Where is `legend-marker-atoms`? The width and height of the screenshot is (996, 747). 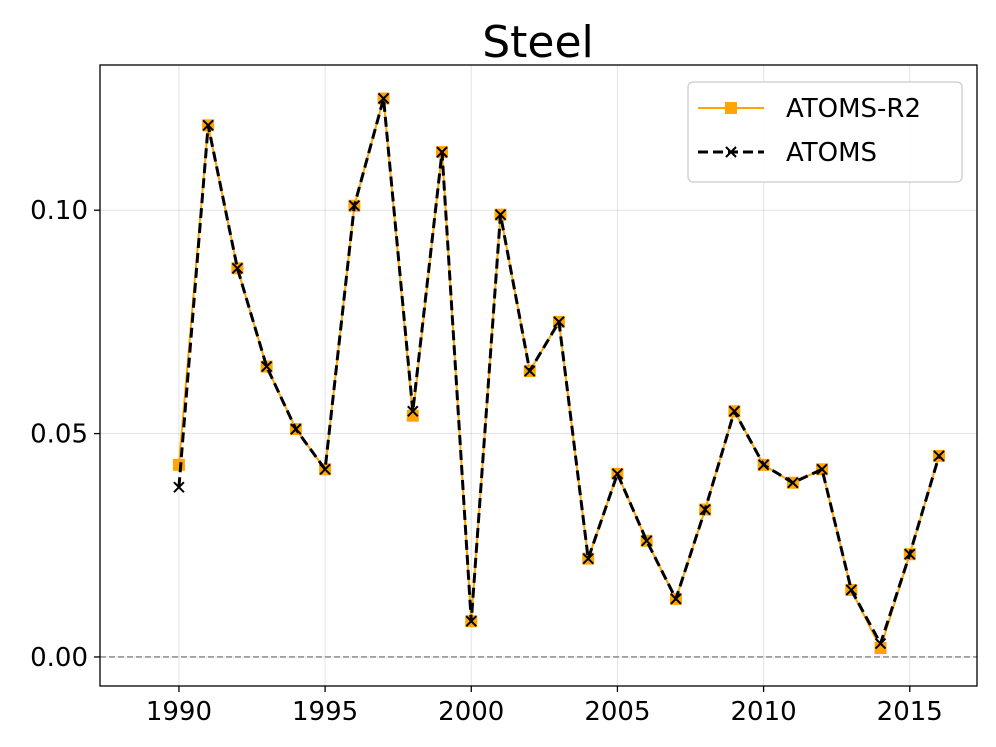 legend-marker-atoms is located at coordinates (731, 152).